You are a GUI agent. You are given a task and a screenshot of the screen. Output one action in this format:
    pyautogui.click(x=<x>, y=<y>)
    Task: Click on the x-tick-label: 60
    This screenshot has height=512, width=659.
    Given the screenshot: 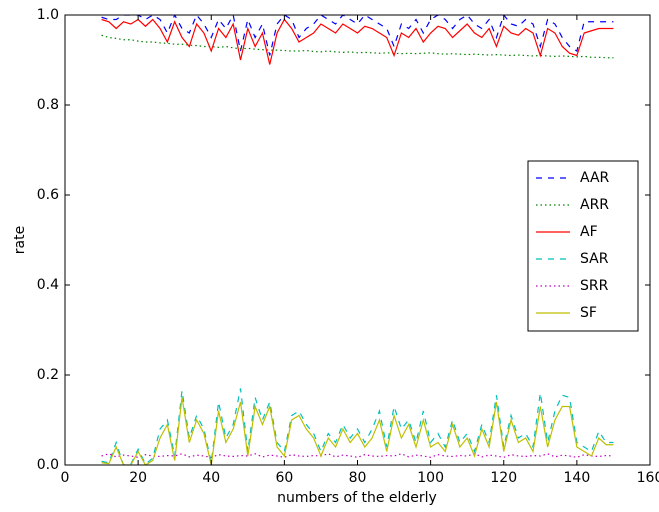 What is the action you would take?
    pyautogui.click(x=284, y=478)
    